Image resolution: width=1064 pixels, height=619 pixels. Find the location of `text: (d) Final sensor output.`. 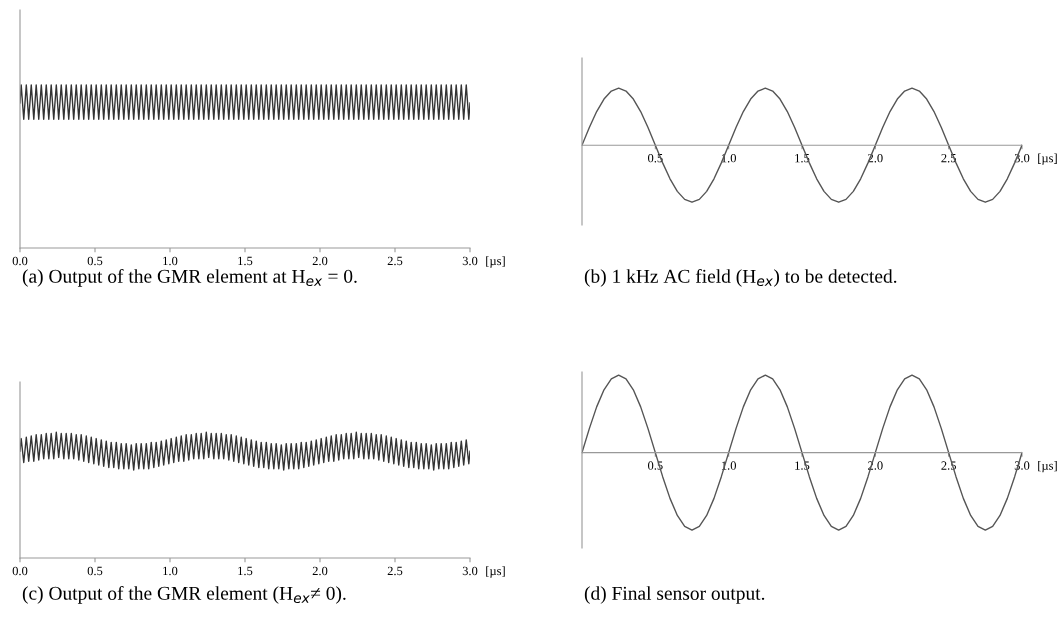

text: (d) Final sensor output. is located at coordinates (674, 595).